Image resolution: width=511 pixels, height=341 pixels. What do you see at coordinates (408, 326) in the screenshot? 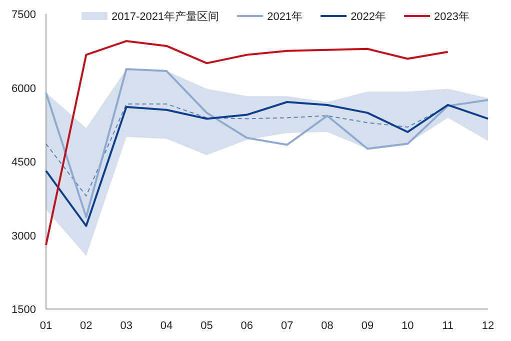
I see `x-tick-label: 10` at bounding box center [408, 326].